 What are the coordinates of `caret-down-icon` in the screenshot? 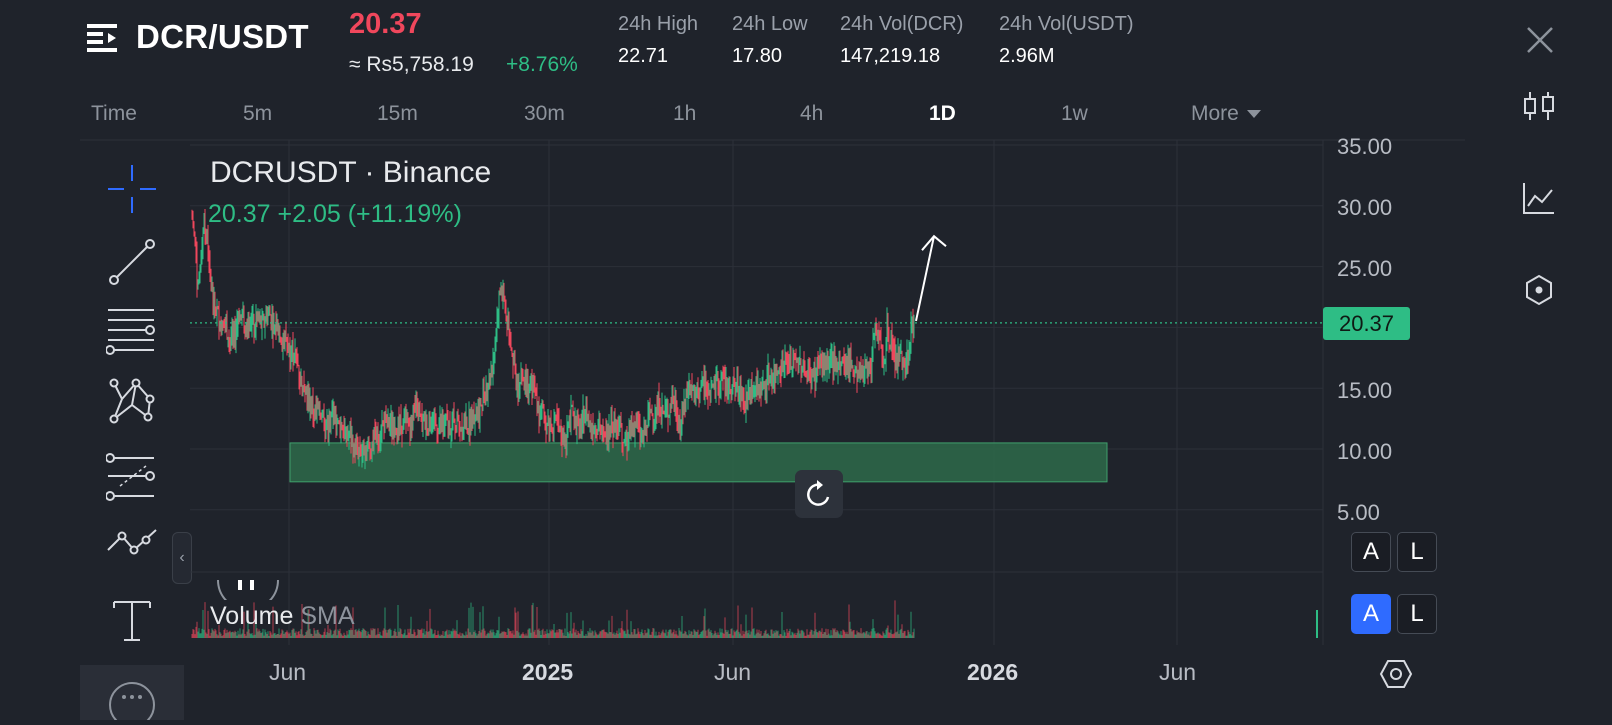 It's located at (1253, 114).